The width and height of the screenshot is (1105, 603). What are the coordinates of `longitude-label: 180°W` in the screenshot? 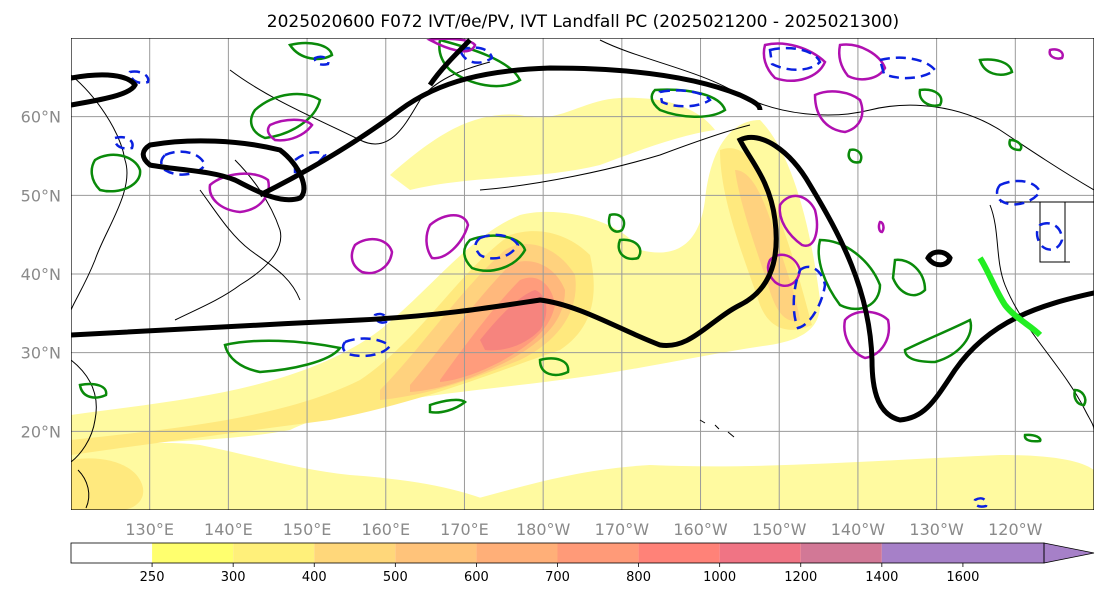 It's located at (543, 529).